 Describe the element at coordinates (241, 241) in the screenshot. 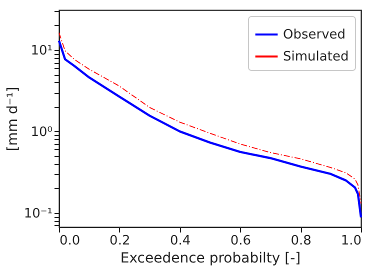

I see `x-tick-label: 0.6` at that location.